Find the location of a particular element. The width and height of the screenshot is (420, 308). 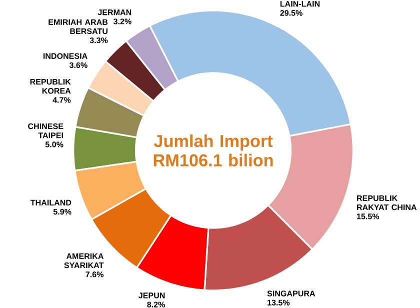

slice-label: REPUBLIK KOREA is located at coordinates (50, 86).